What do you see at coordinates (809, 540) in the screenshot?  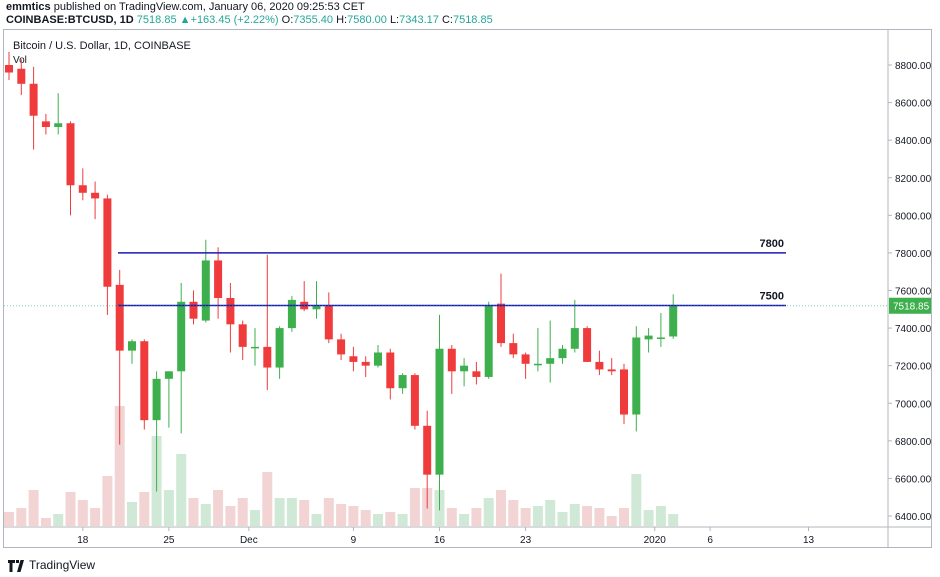 I see `x-tick-label: 13` at bounding box center [809, 540].